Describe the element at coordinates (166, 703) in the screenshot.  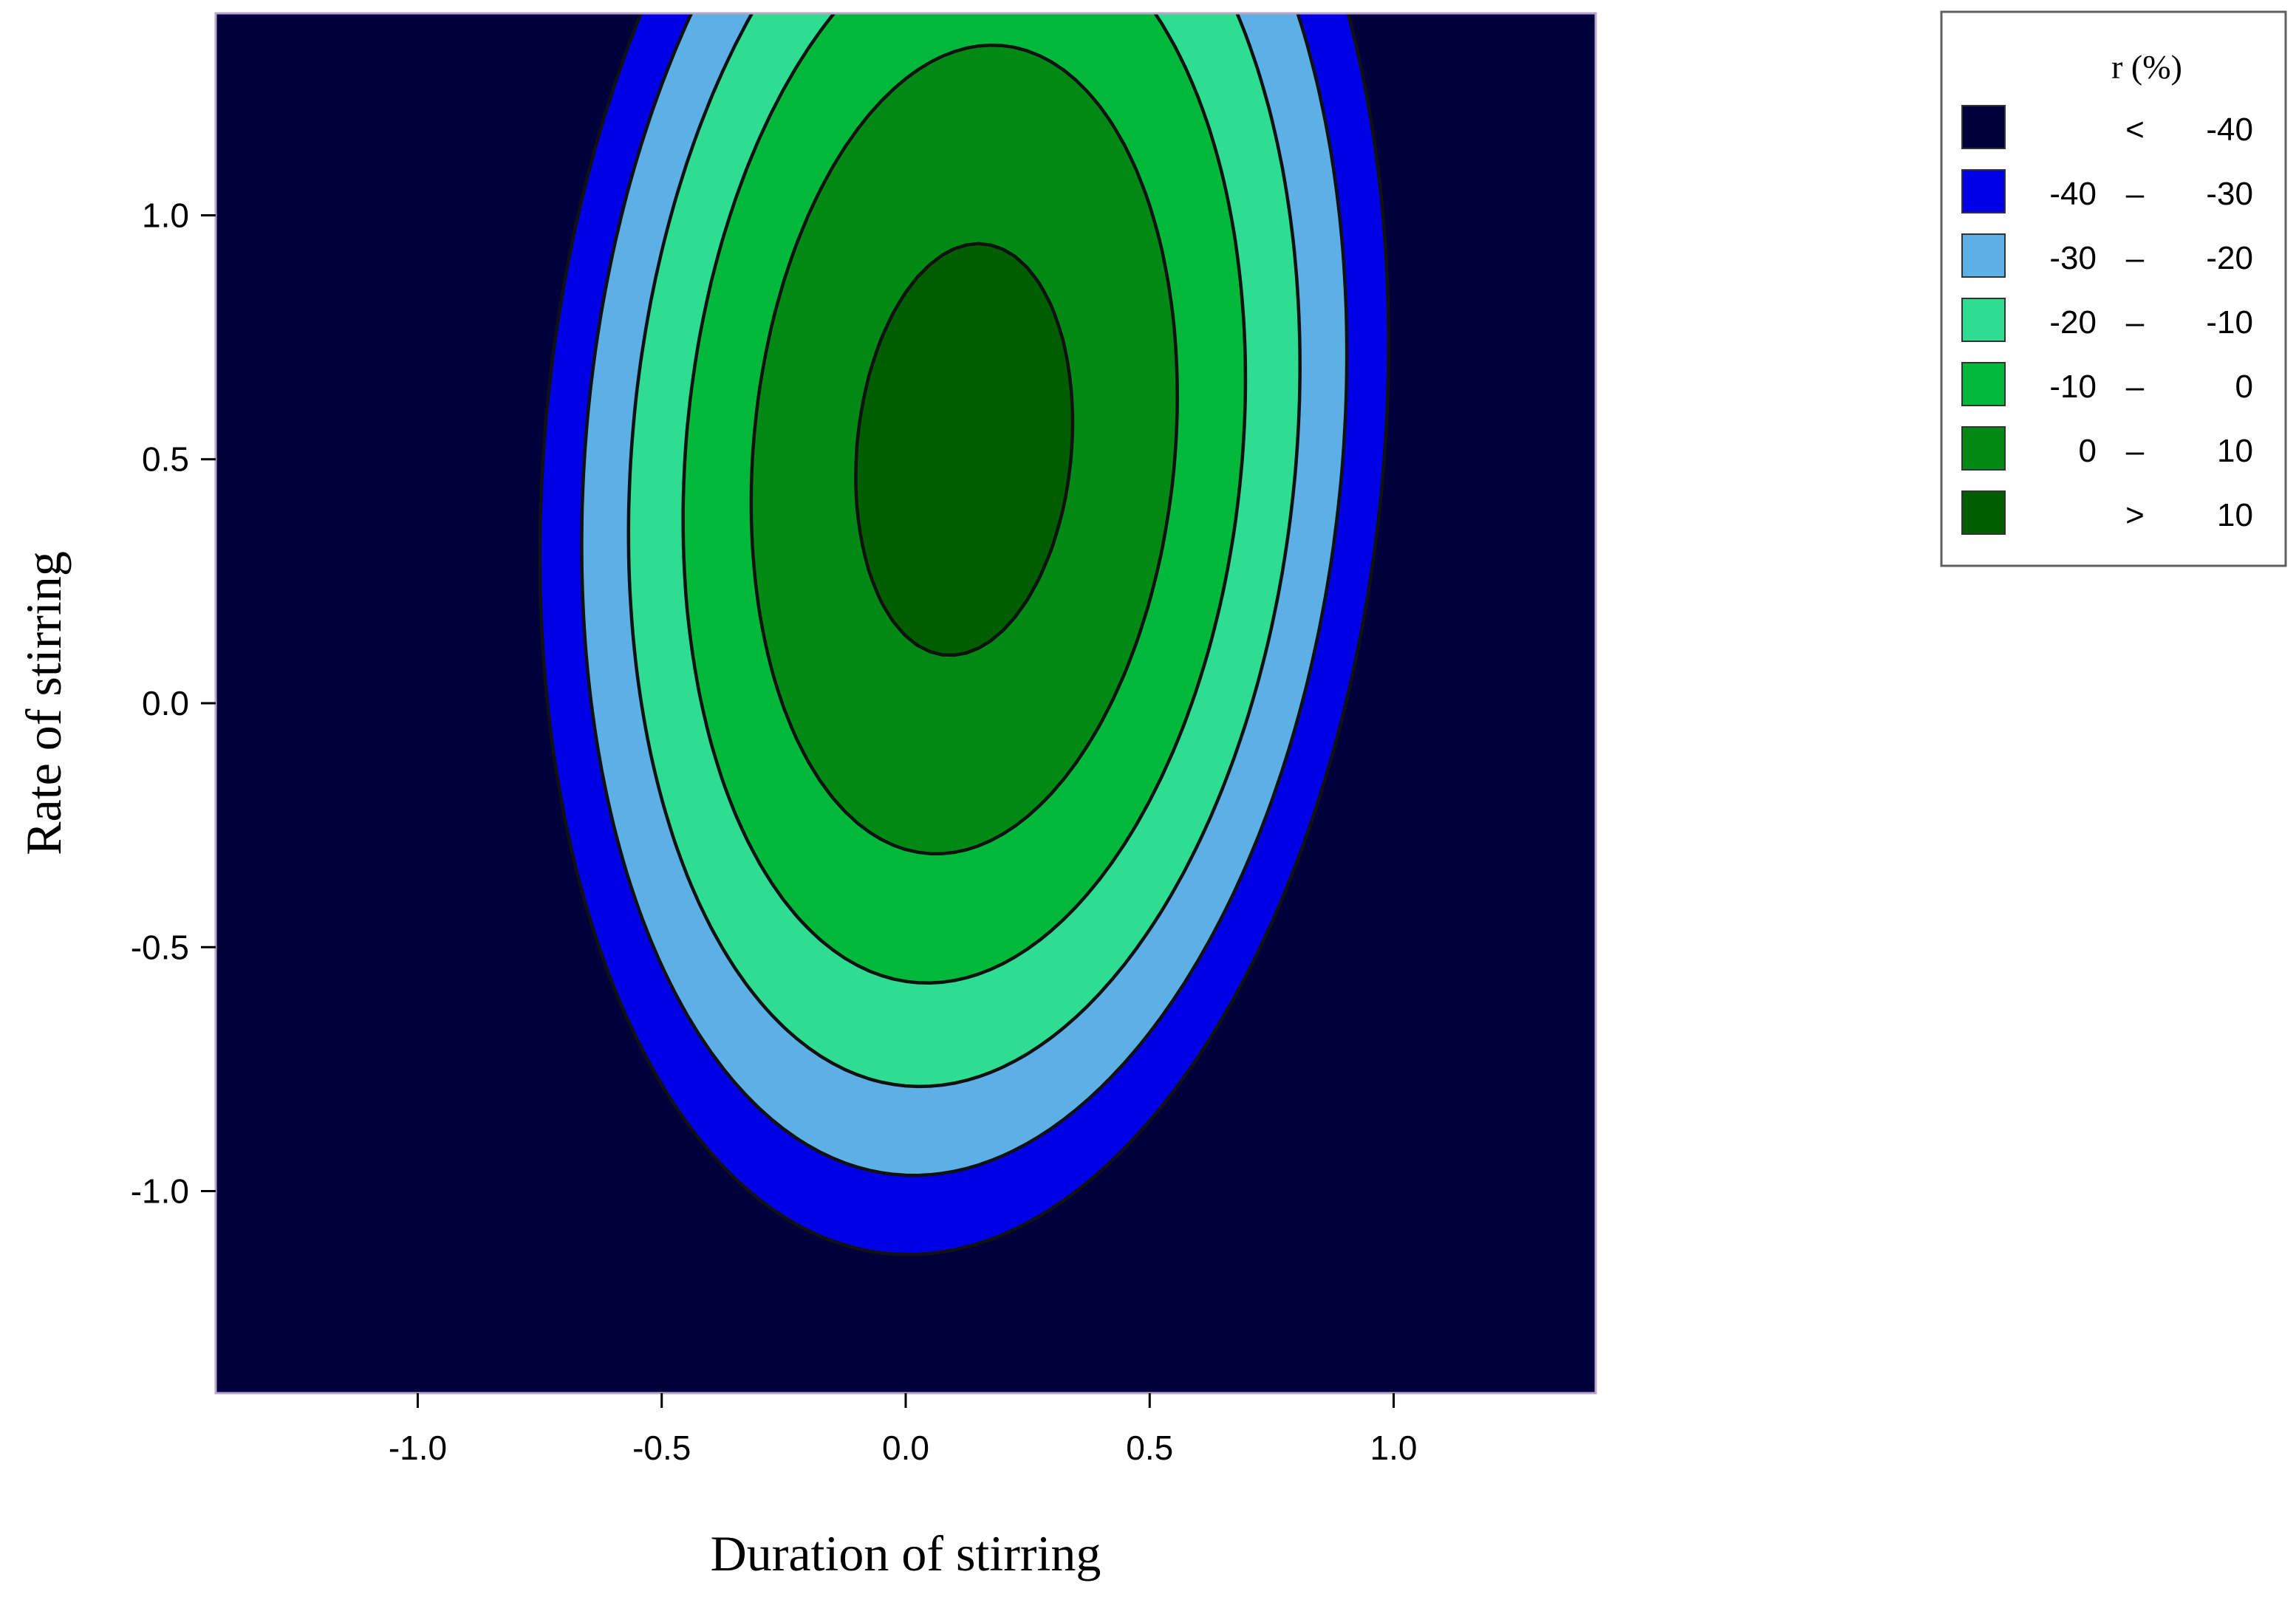
I see `y-tick-label: 0.0` at that location.